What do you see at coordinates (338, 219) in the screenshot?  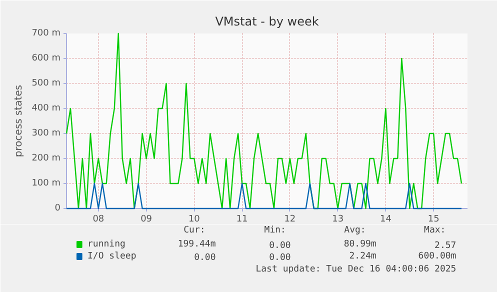 I see `x-tick-label: 13` at bounding box center [338, 219].